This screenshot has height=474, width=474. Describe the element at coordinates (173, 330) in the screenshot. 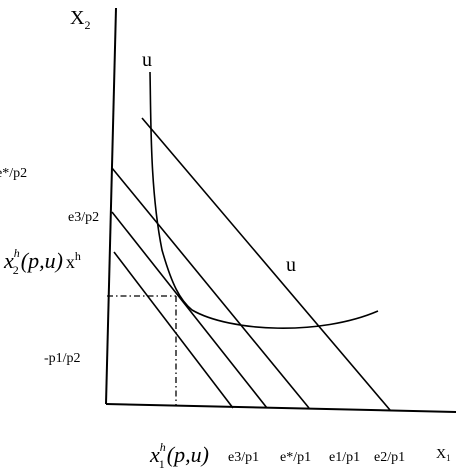

I see `budget-line-e3` at that location.